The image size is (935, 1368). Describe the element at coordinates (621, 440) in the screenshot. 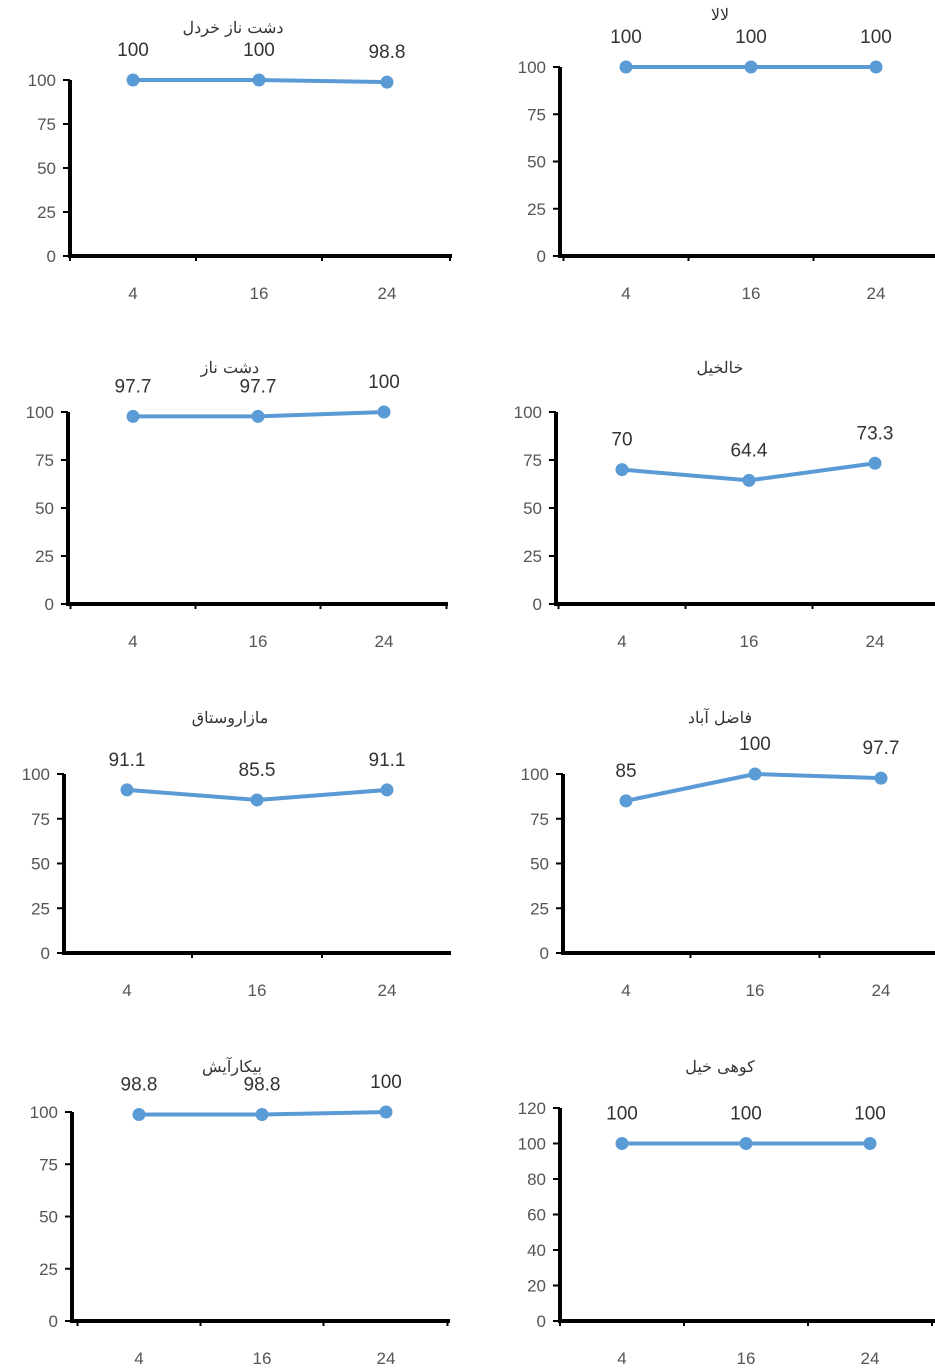

I see `data-label: 70` at that location.